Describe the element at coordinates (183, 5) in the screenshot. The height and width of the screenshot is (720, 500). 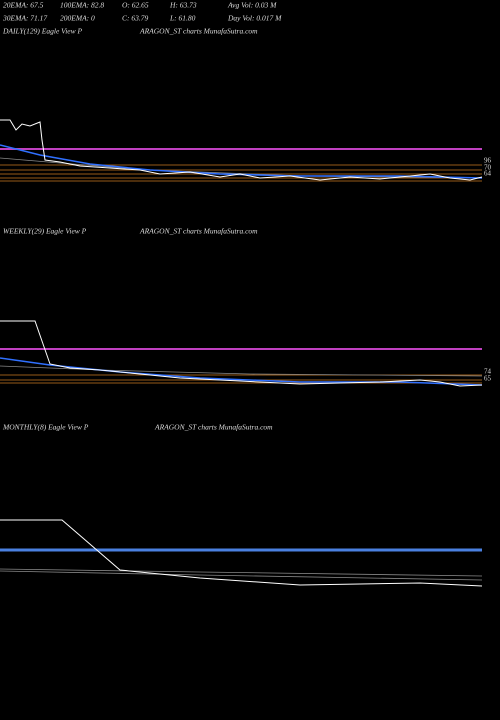
I see `stat-label: H: 63.73` at that location.